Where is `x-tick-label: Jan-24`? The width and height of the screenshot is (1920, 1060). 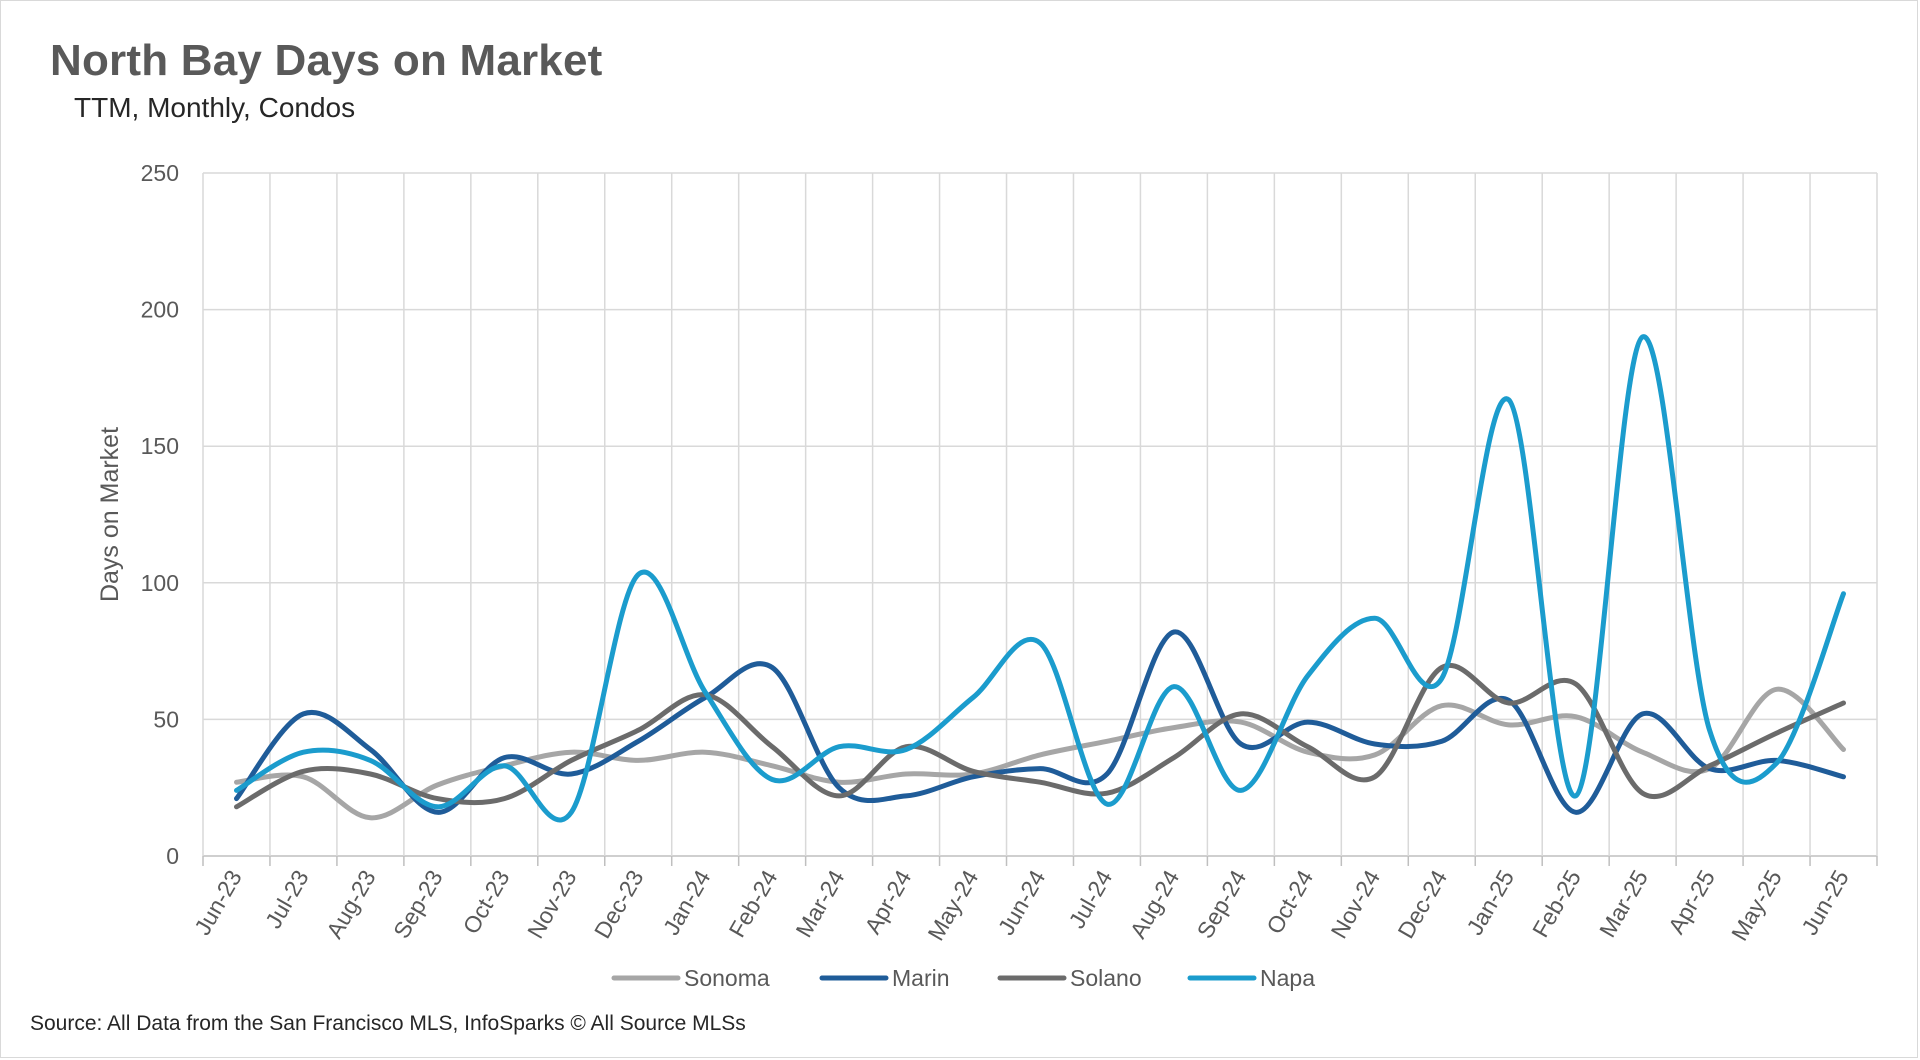
x-tick-label: Jan-24 is located at coordinates (687, 902).